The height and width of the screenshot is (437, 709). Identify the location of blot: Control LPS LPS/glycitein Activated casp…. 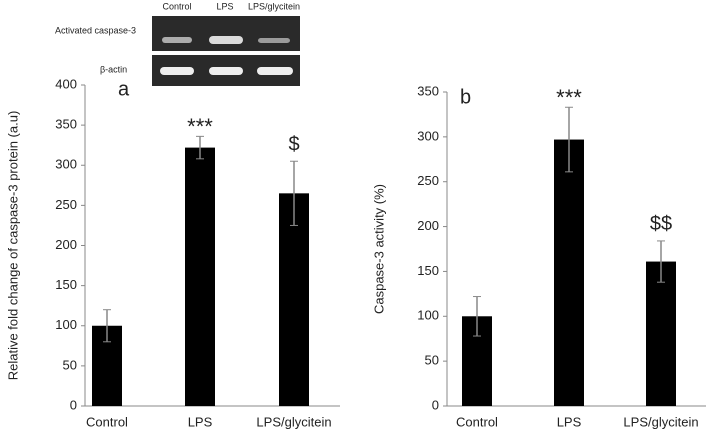
(177, 43).